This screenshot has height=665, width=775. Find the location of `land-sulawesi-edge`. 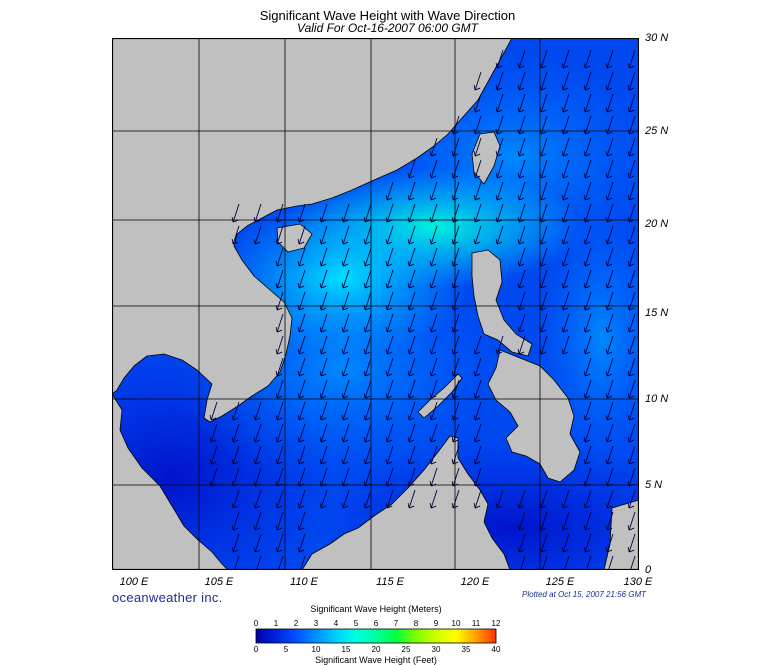

land-sulawesi-edge is located at coordinates (621, 534).